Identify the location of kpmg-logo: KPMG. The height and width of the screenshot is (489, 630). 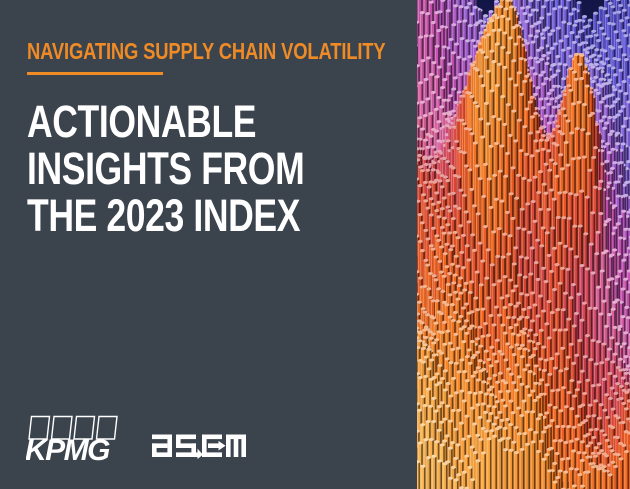
(72, 439).